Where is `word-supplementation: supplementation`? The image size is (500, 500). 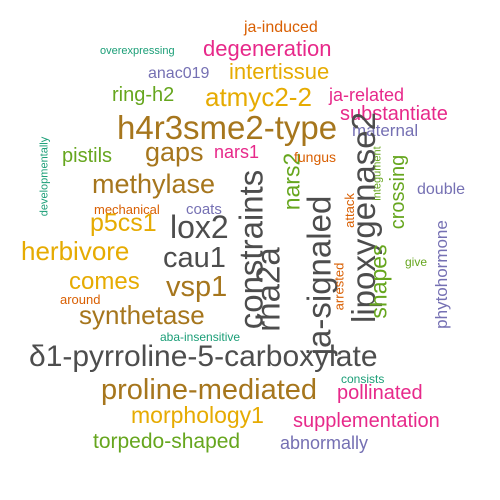 word-supplementation: supplementation is located at coordinates (366, 421).